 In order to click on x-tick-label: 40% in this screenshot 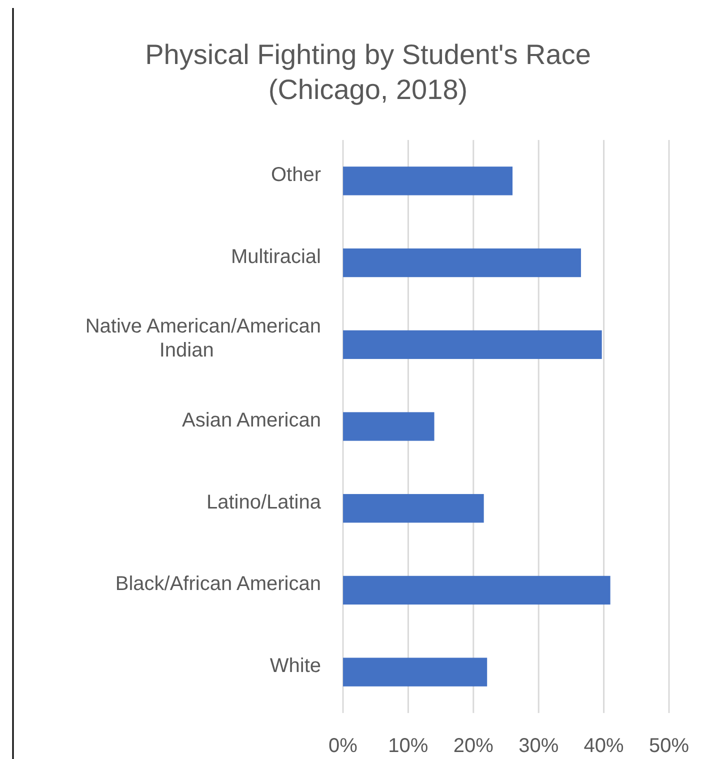, I will do `click(604, 746)`.